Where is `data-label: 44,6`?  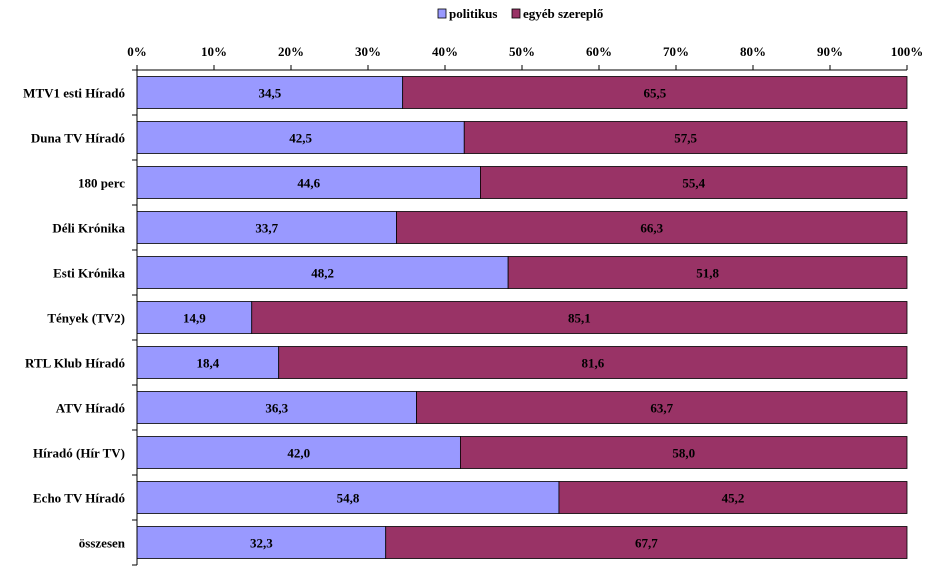 data-label: 44,6 is located at coordinates (308, 183).